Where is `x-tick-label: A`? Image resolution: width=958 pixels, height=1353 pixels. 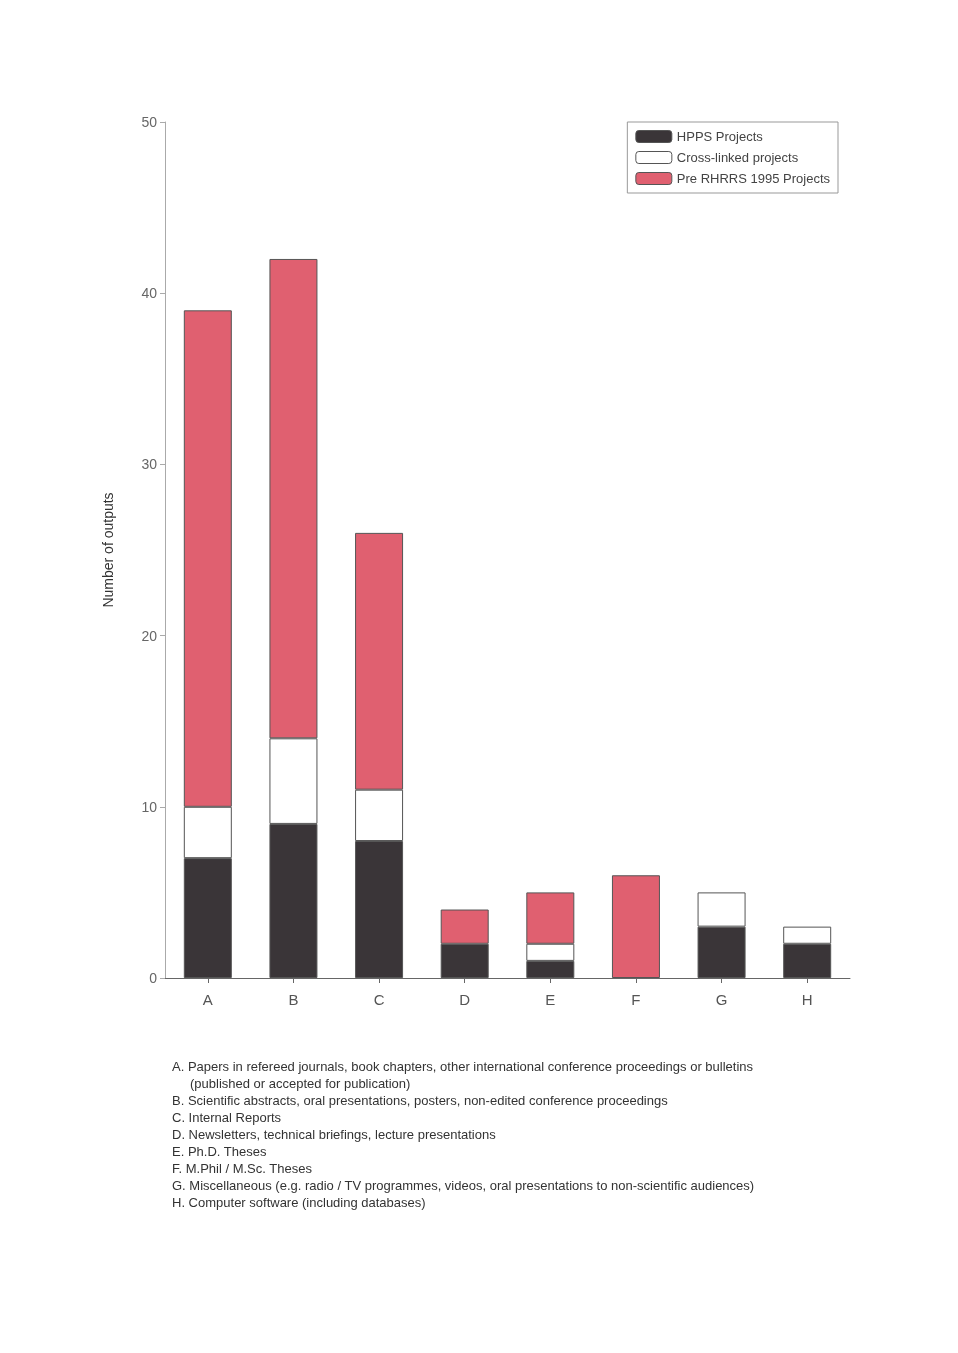 x-tick-label: A is located at coordinates (207, 999).